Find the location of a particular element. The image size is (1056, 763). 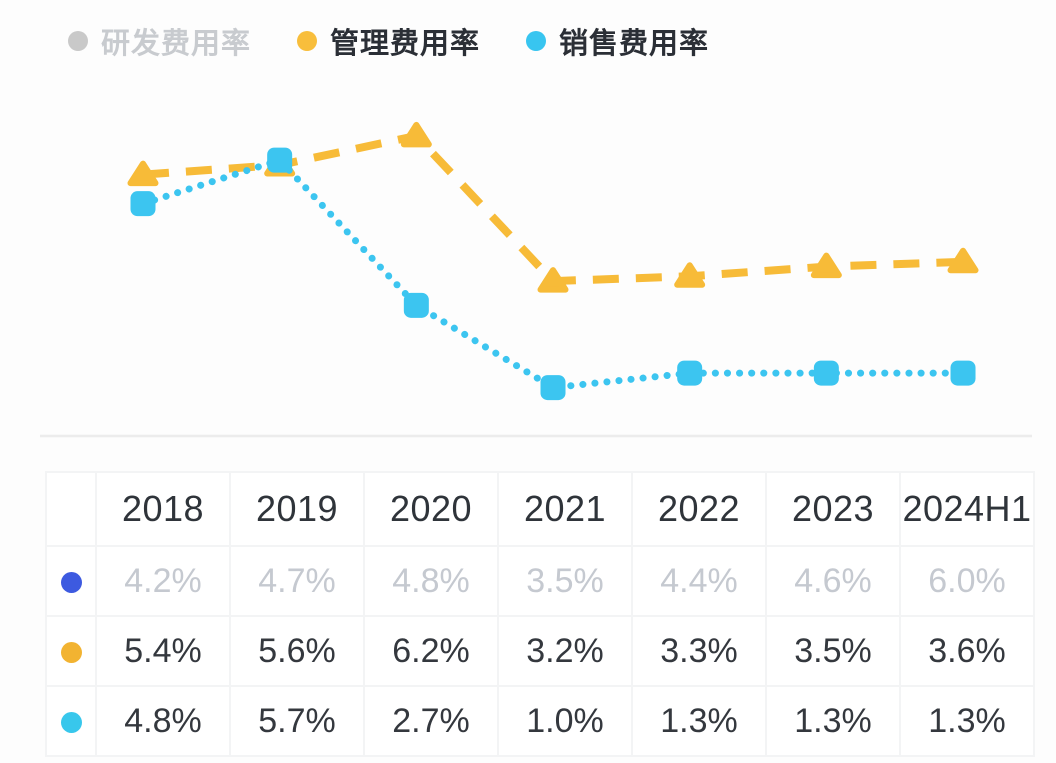

value-cell: 3.2% is located at coordinates (565, 651).